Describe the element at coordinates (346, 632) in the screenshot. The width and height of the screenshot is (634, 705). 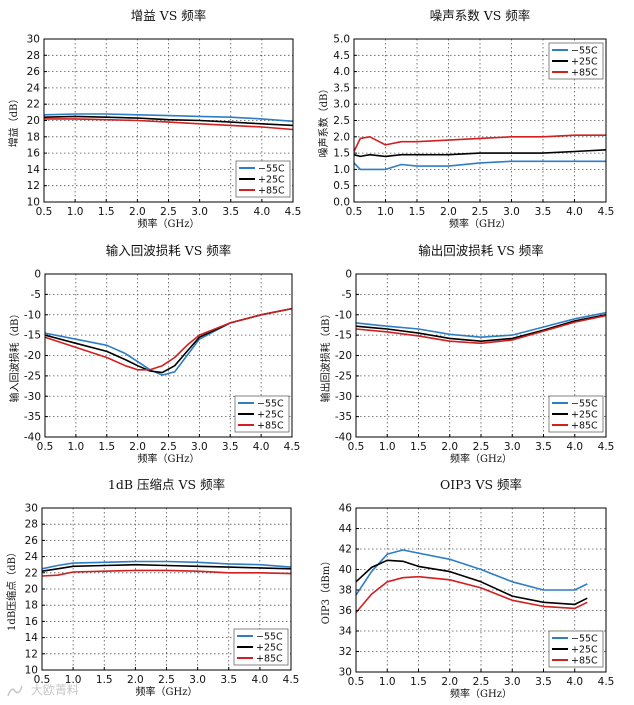
I see `y-tick-label: 34` at that location.